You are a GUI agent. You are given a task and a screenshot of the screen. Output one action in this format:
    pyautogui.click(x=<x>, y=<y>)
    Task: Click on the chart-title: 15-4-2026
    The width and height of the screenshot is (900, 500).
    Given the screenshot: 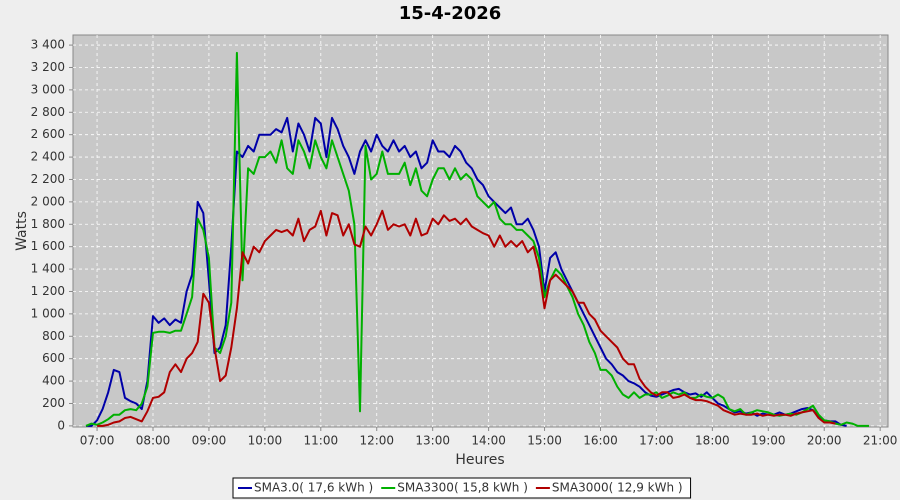 What is the action you would take?
    pyautogui.click(x=450, y=13)
    